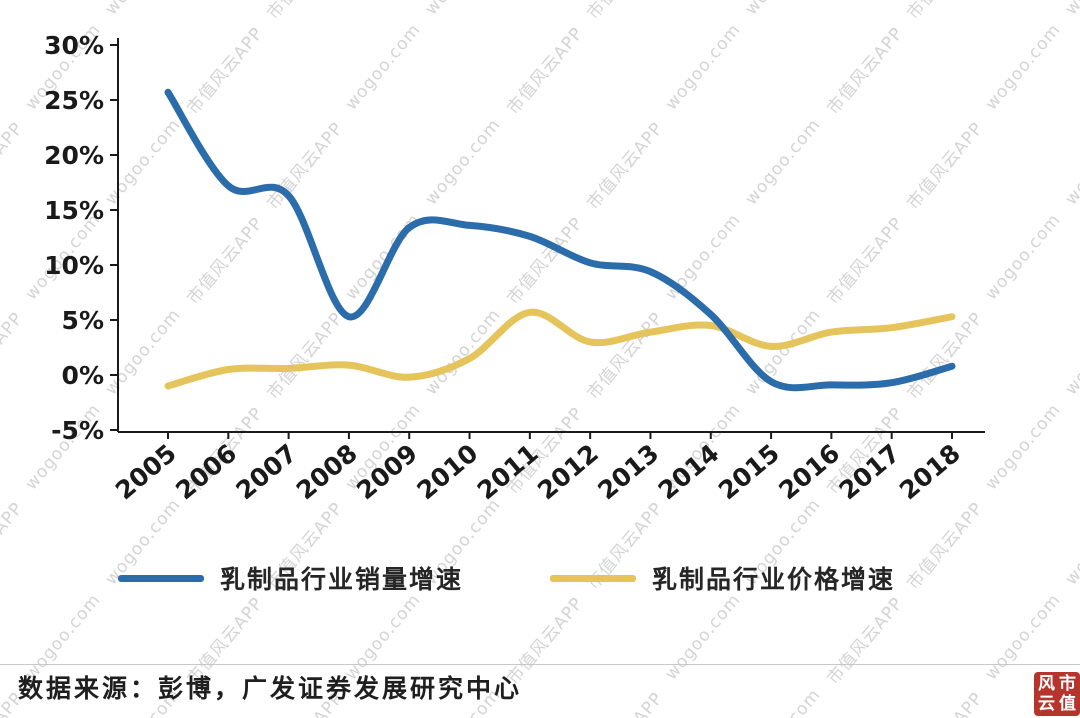 The image size is (1080, 718). Describe the element at coordinates (74, 100) in the screenshot. I see `y-tick-label: 25%` at that location.